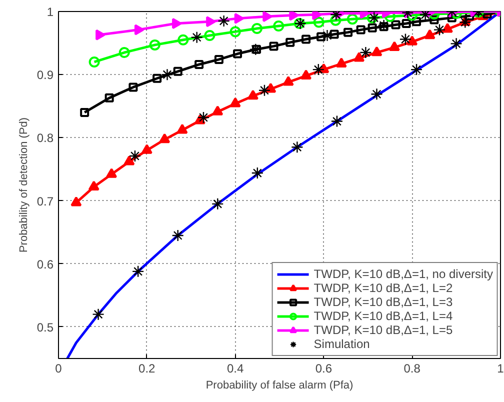 This screenshot has width=504, height=402. Describe the element at coordinates (235, 369) in the screenshot. I see `x-tick-label: 0.4` at that location.